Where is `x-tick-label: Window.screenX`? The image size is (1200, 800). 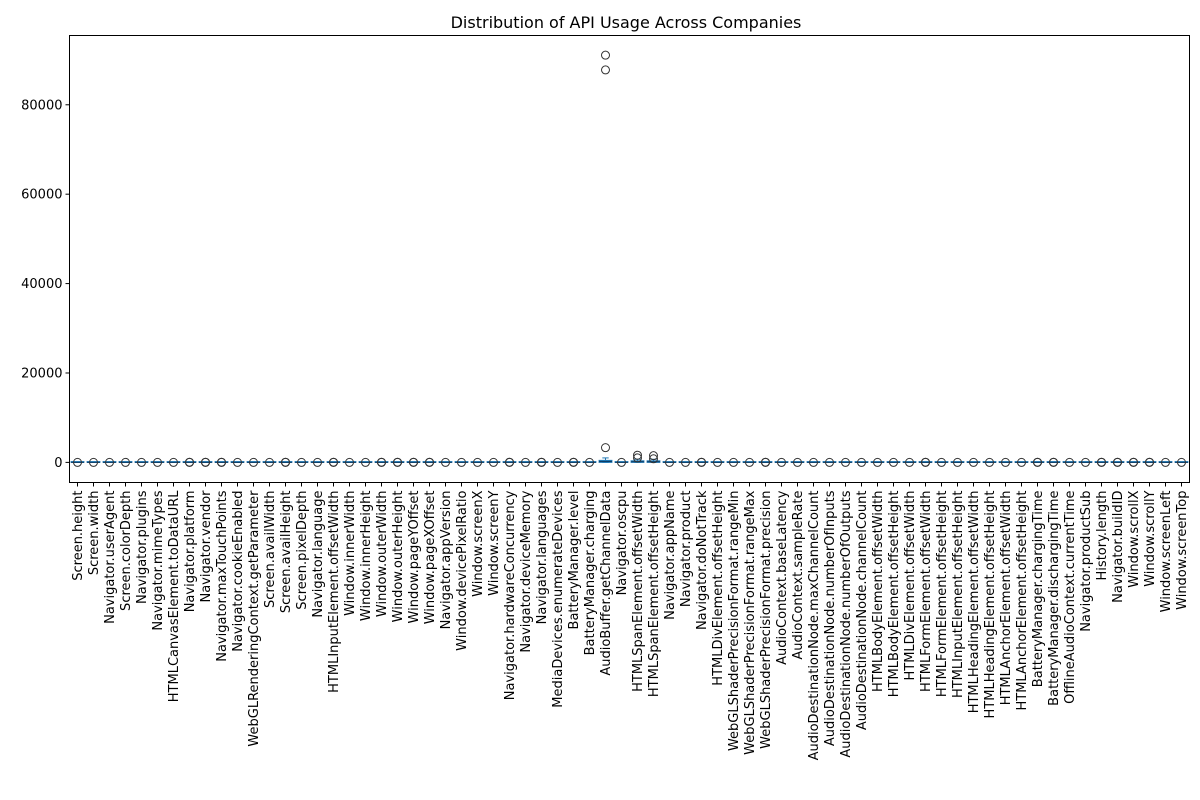
x-tick-label: Window.screenX is located at coordinates (478, 543).